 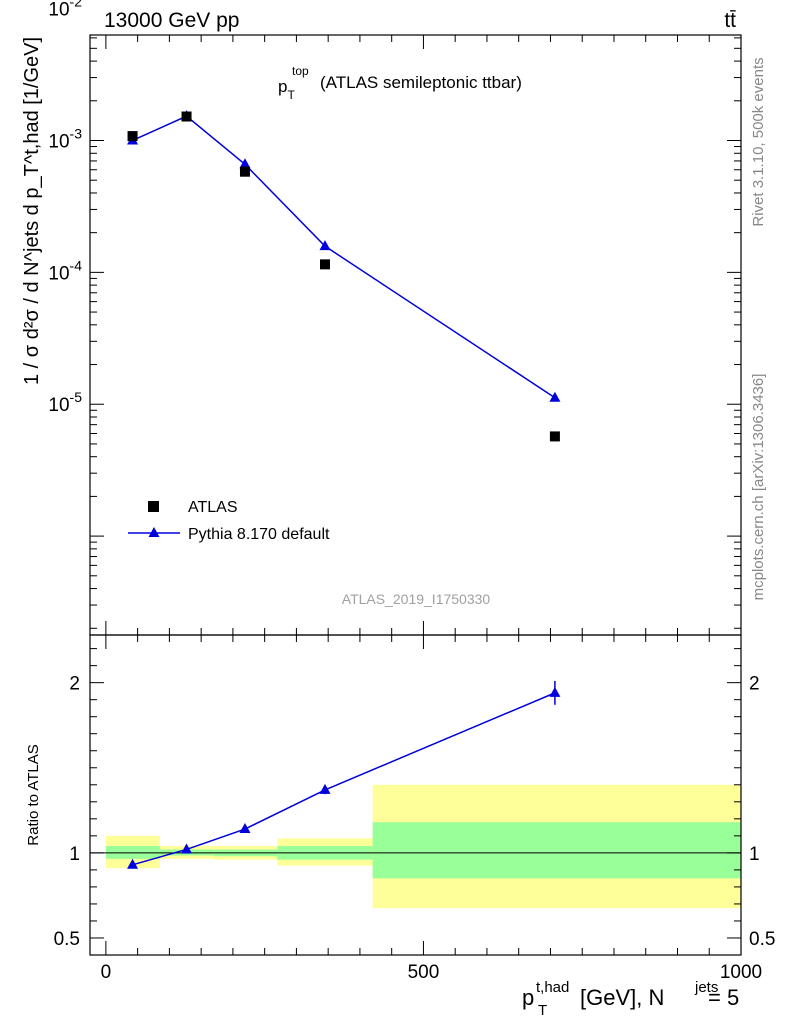 I want to click on y-label-text: 1 / σ d²σ / d N^jets d p_T^t,had [1/GeV], so click(x=32, y=211).